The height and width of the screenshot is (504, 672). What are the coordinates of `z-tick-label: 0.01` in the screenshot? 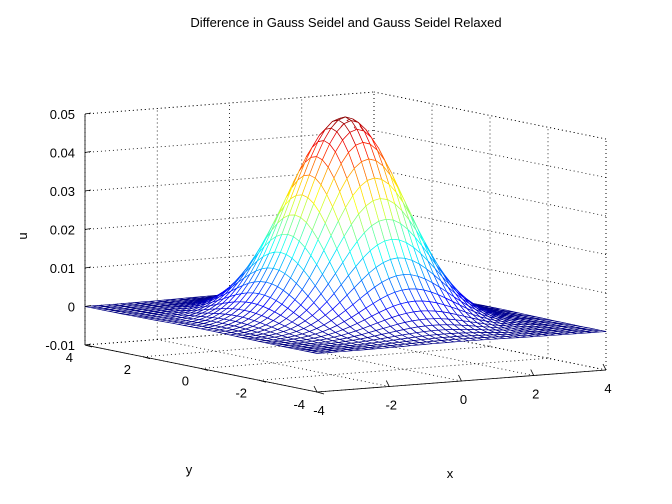 It's located at (62, 268).